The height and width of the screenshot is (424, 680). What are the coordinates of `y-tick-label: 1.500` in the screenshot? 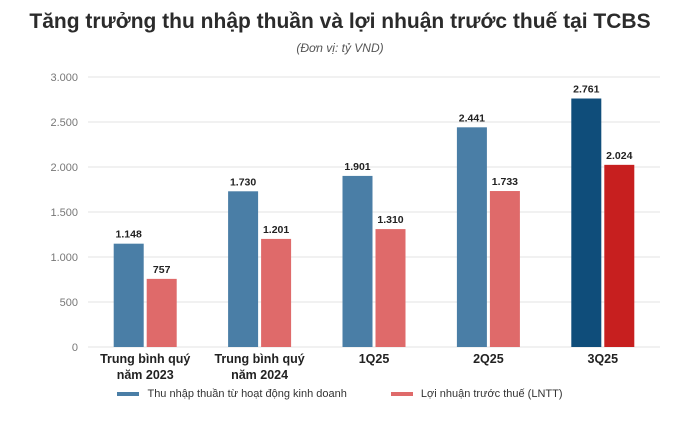 It's located at (64, 213).